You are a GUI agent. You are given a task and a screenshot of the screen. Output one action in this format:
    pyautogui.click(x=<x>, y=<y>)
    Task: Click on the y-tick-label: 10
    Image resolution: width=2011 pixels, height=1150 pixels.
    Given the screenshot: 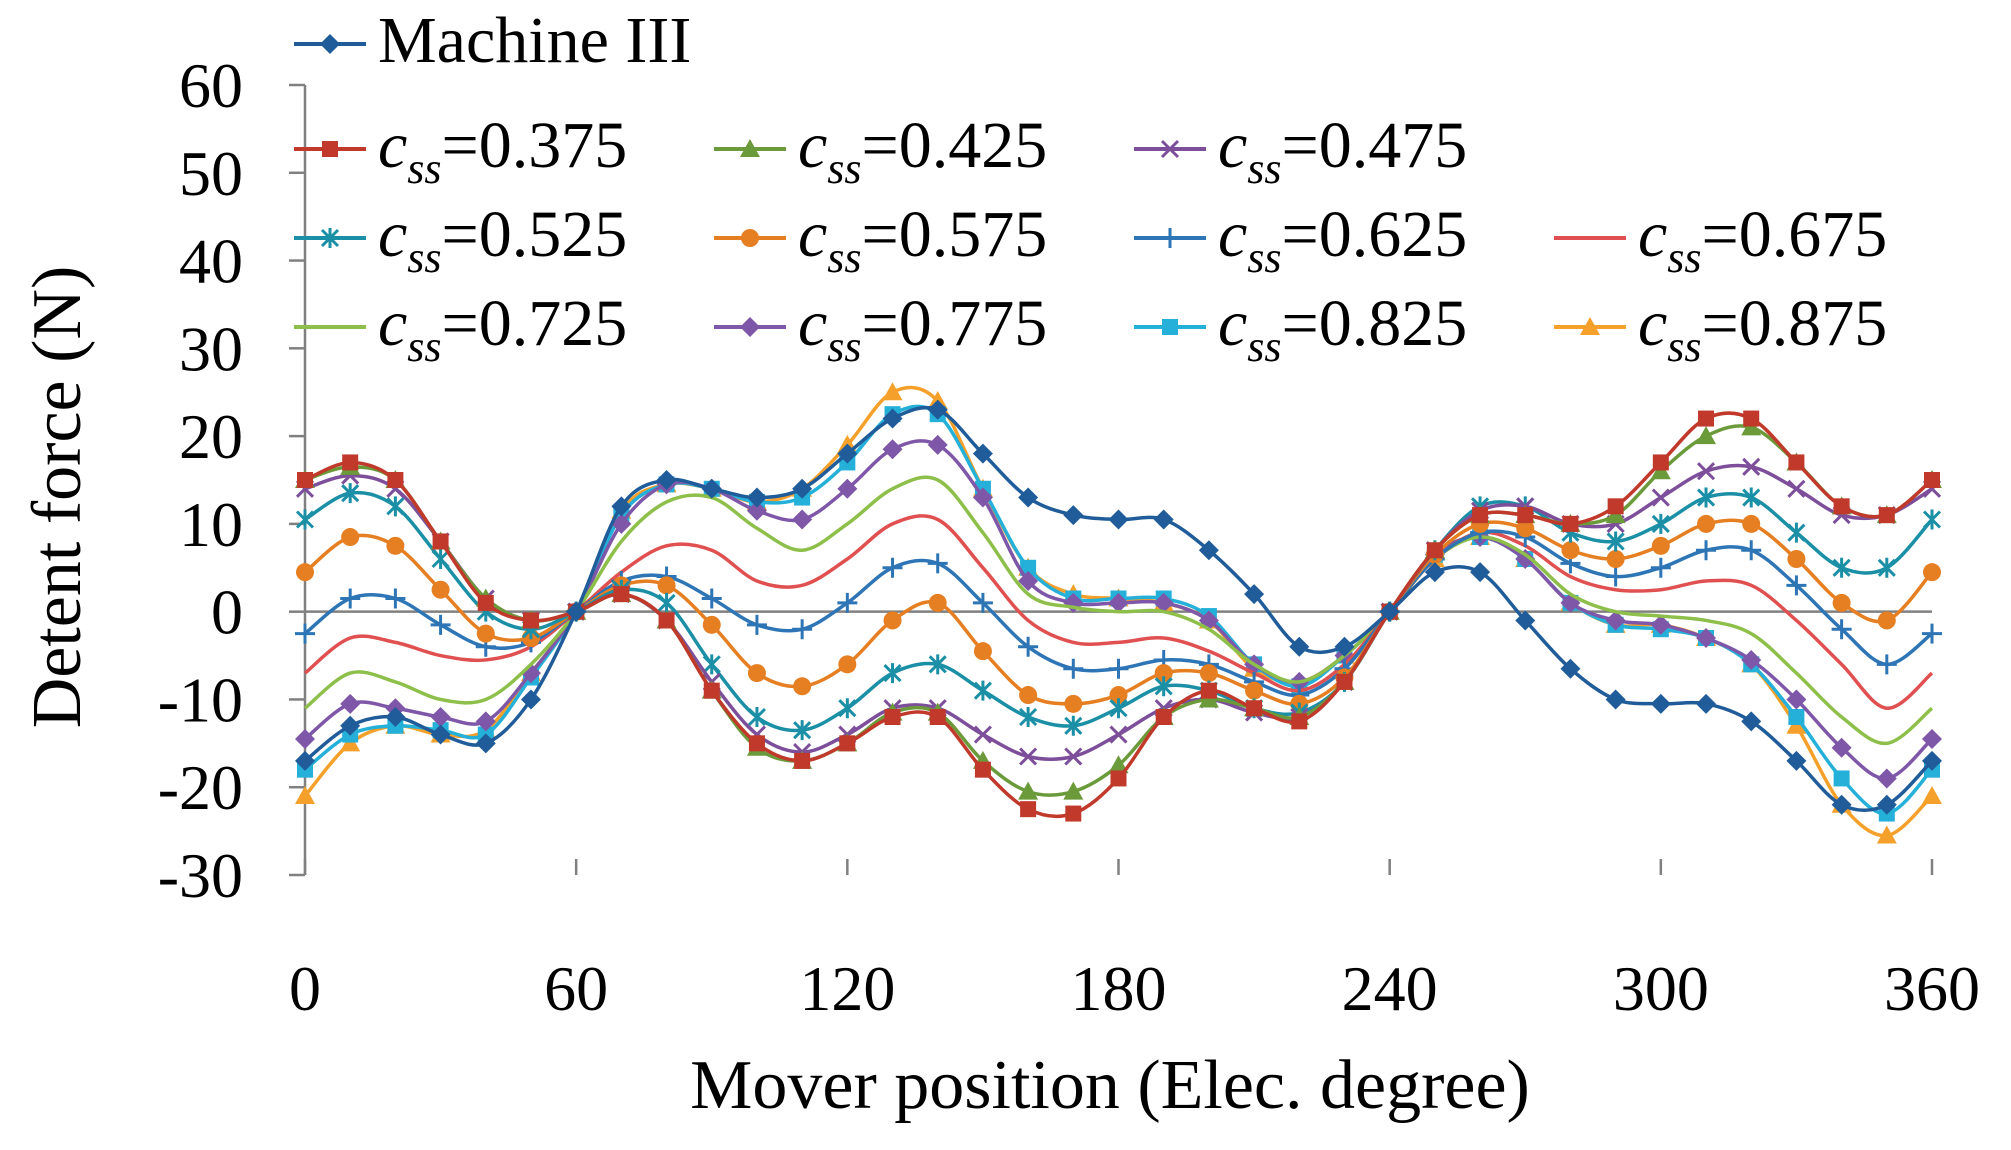 What is the action you would take?
    pyautogui.click(x=211, y=524)
    